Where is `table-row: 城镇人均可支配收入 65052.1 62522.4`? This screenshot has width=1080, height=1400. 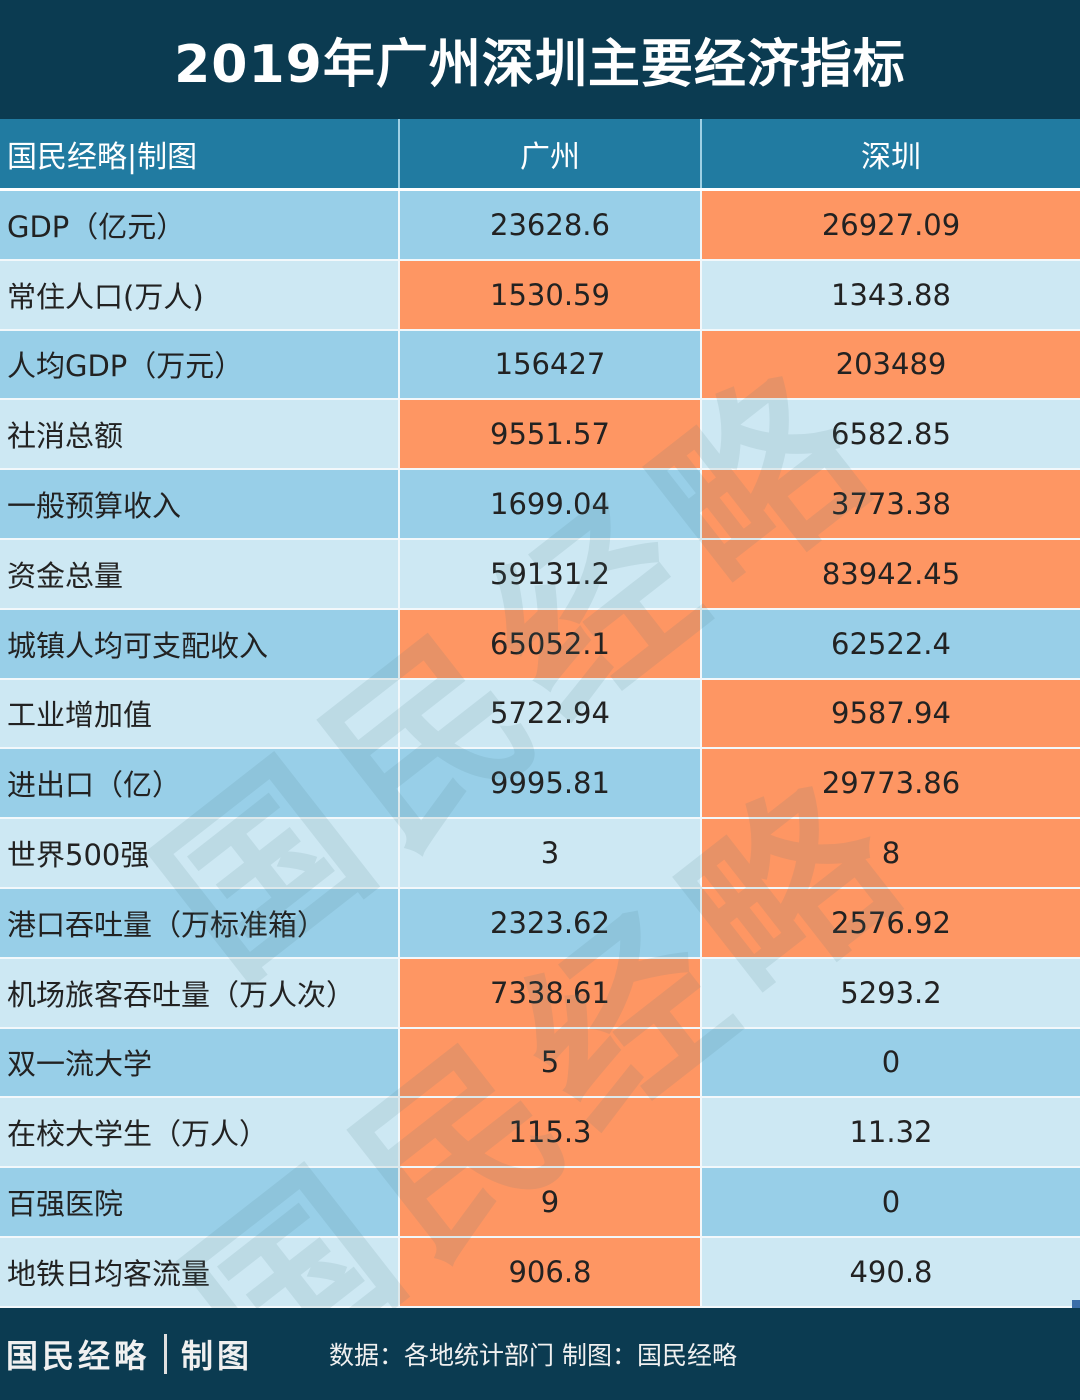
table-row: 城镇人均可支配收入 65052.1 62522.4 is located at coordinates (540, 644).